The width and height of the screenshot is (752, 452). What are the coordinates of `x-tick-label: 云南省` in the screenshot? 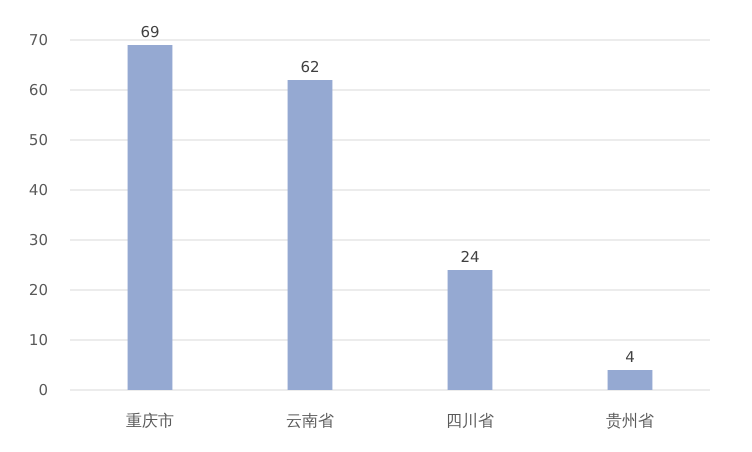 It's located at (310, 420).